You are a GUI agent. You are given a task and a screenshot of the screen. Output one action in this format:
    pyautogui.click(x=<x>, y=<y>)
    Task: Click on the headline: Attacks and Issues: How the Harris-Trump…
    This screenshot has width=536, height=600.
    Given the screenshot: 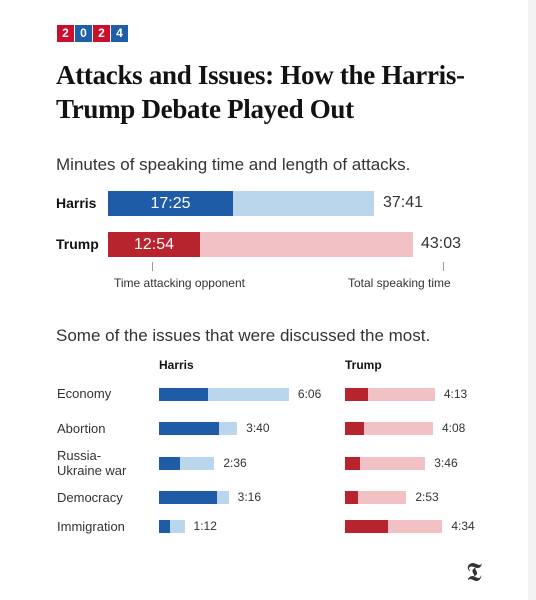 What is the action you would take?
    pyautogui.click(x=260, y=92)
    